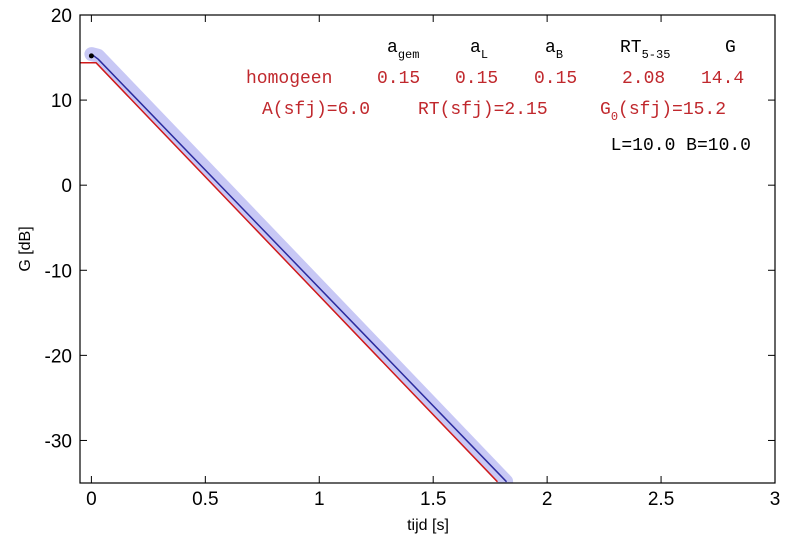 This screenshot has height=550, width=800. Describe the element at coordinates (483, 110) in the screenshot. I see `row2-rt: RT(sfj)=2.15` at that location.